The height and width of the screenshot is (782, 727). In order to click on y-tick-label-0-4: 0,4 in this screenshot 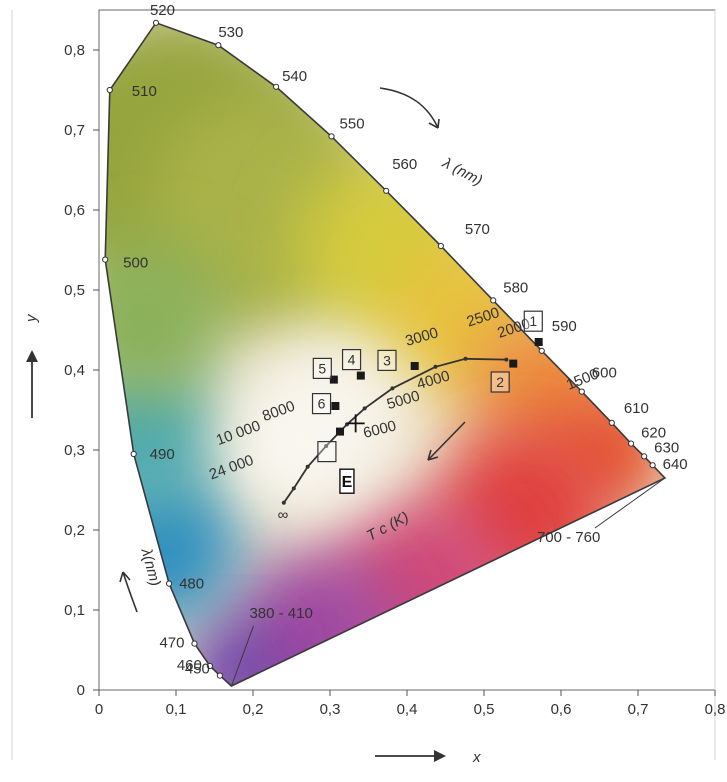, I will do `click(74, 370)`.